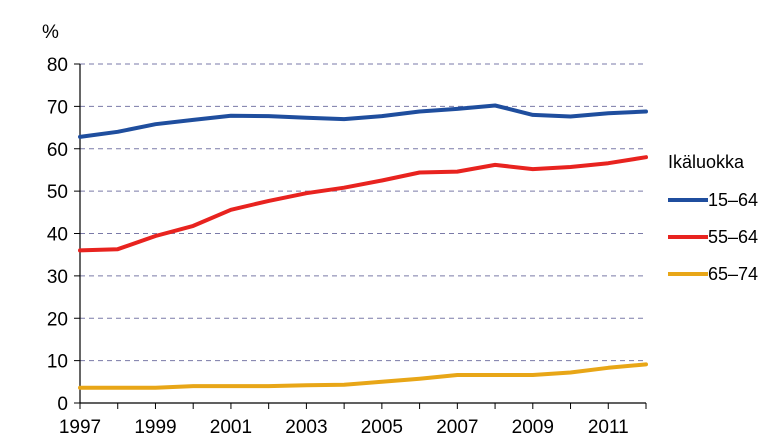 This screenshot has height=441, width=771. Describe the element at coordinates (62, 404) in the screenshot. I see `y-tick-label: 0` at that location.